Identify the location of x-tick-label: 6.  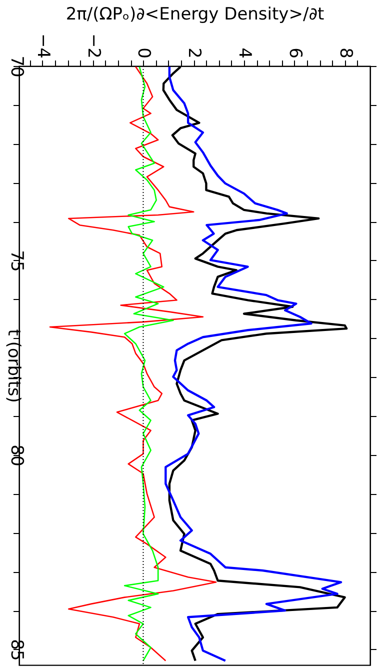
(294, 53).